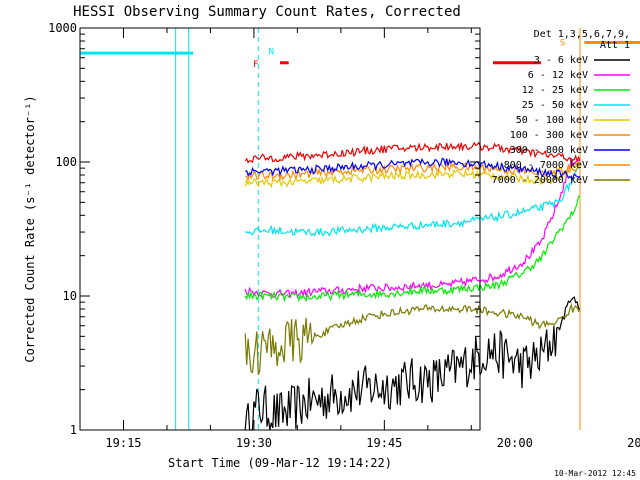 The image size is (640, 480). What do you see at coordinates (558, 75) in the screenshot?
I see `legend-label: 6 - 12 keV` at bounding box center [558, 75].